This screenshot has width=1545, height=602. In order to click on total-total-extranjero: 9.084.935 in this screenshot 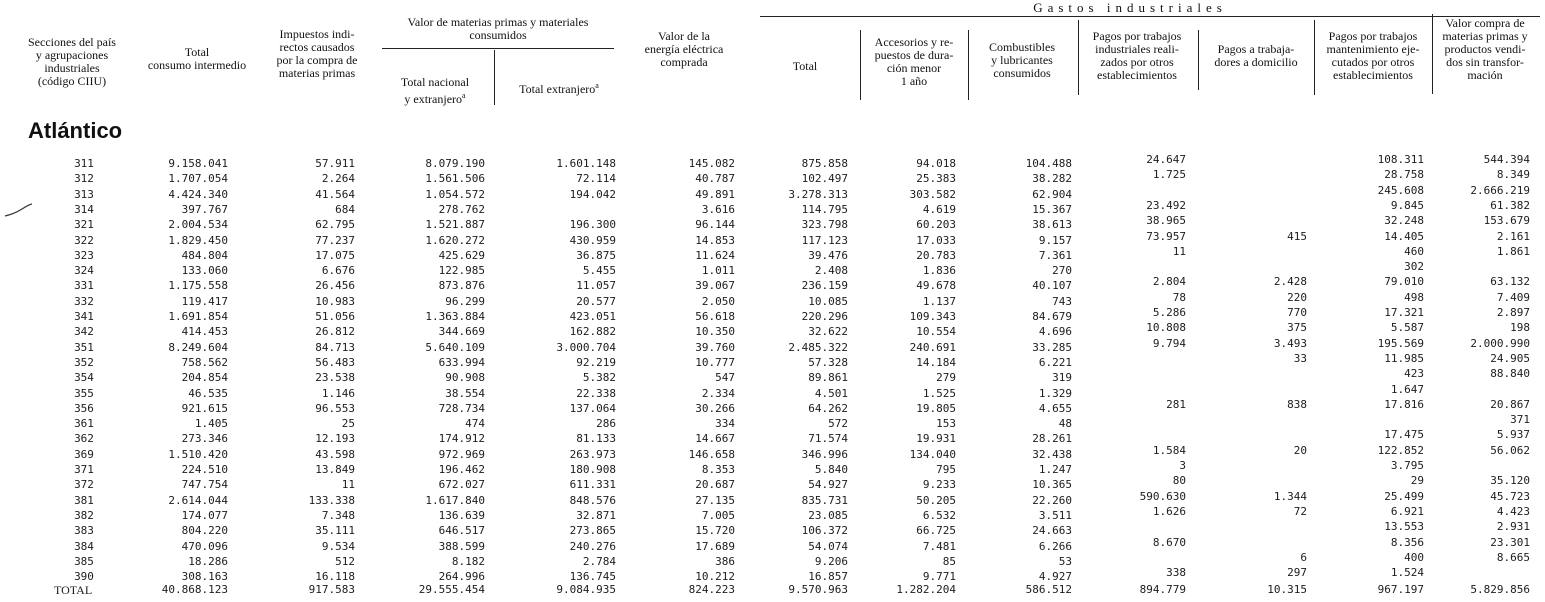, I will do `click(586, 590)`.